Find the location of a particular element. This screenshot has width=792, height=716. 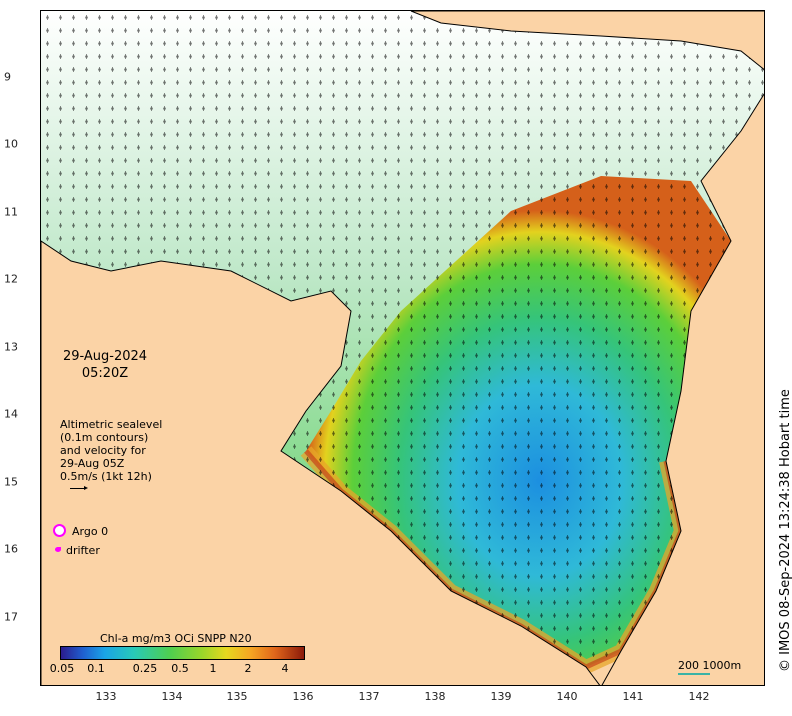

lat-tick: 10 is located at coordinates (11, 144).